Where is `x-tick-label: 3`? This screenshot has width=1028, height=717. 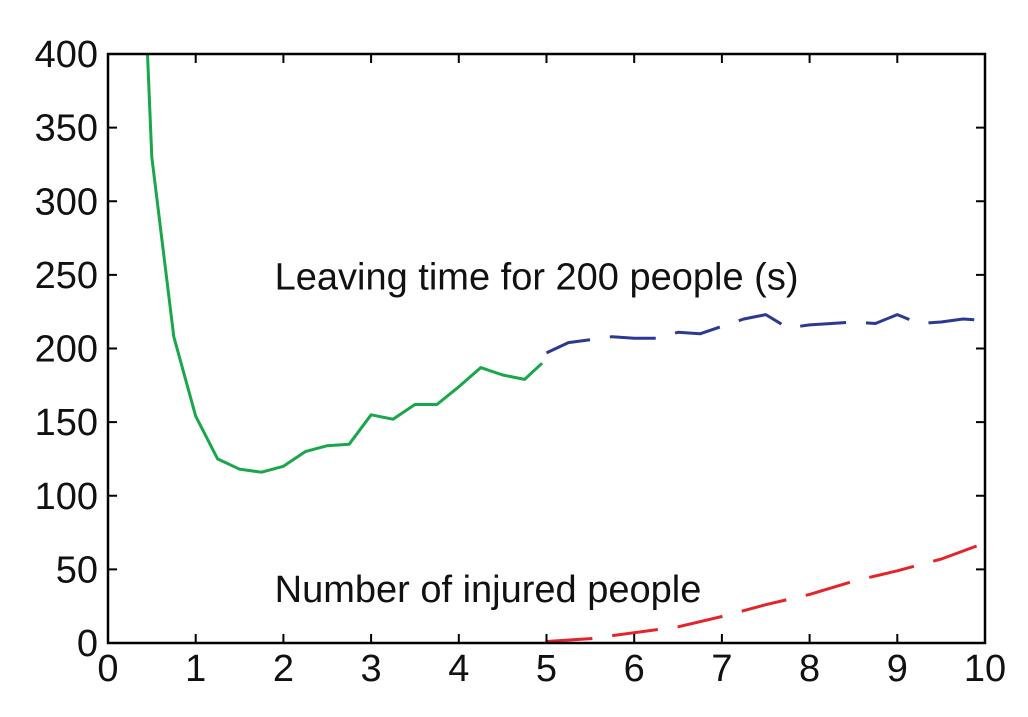
x-tick-label: 3 is located at coordinates (371, 669).